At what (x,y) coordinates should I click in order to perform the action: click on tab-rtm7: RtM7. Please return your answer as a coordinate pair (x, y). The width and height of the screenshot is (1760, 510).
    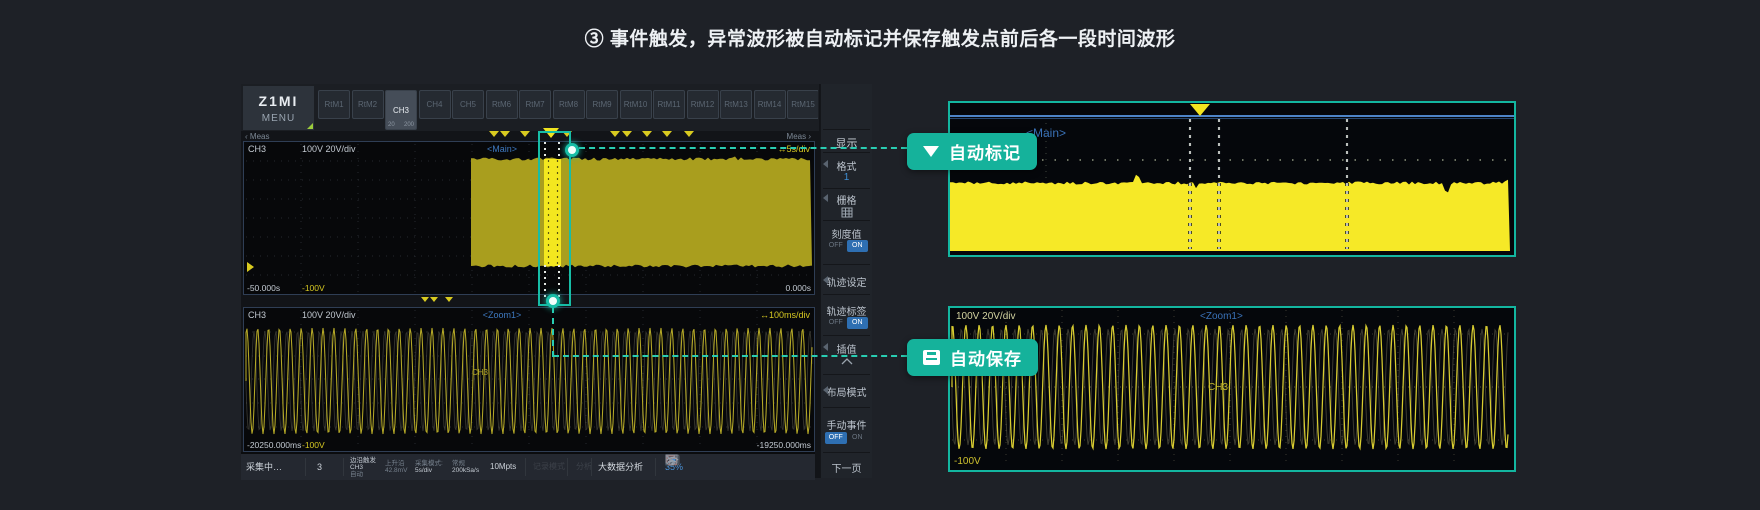
    Looking at the image, I should click on (535, 104).